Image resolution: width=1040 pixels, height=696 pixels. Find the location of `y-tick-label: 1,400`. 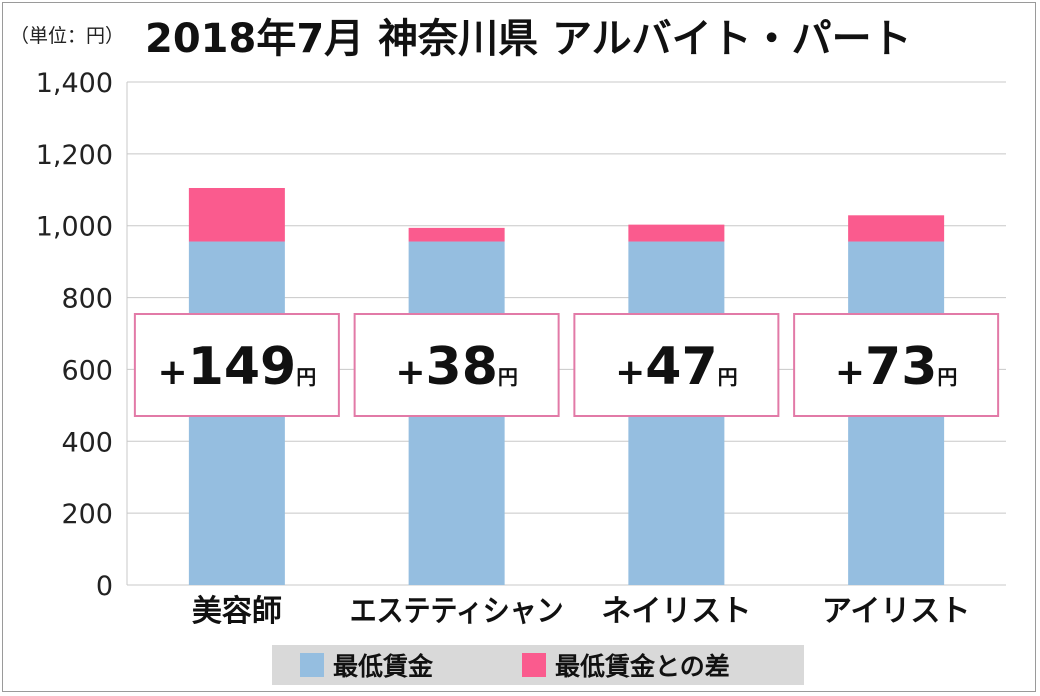

y-tick-label: 1,400 is located at coordinates (74, 83).